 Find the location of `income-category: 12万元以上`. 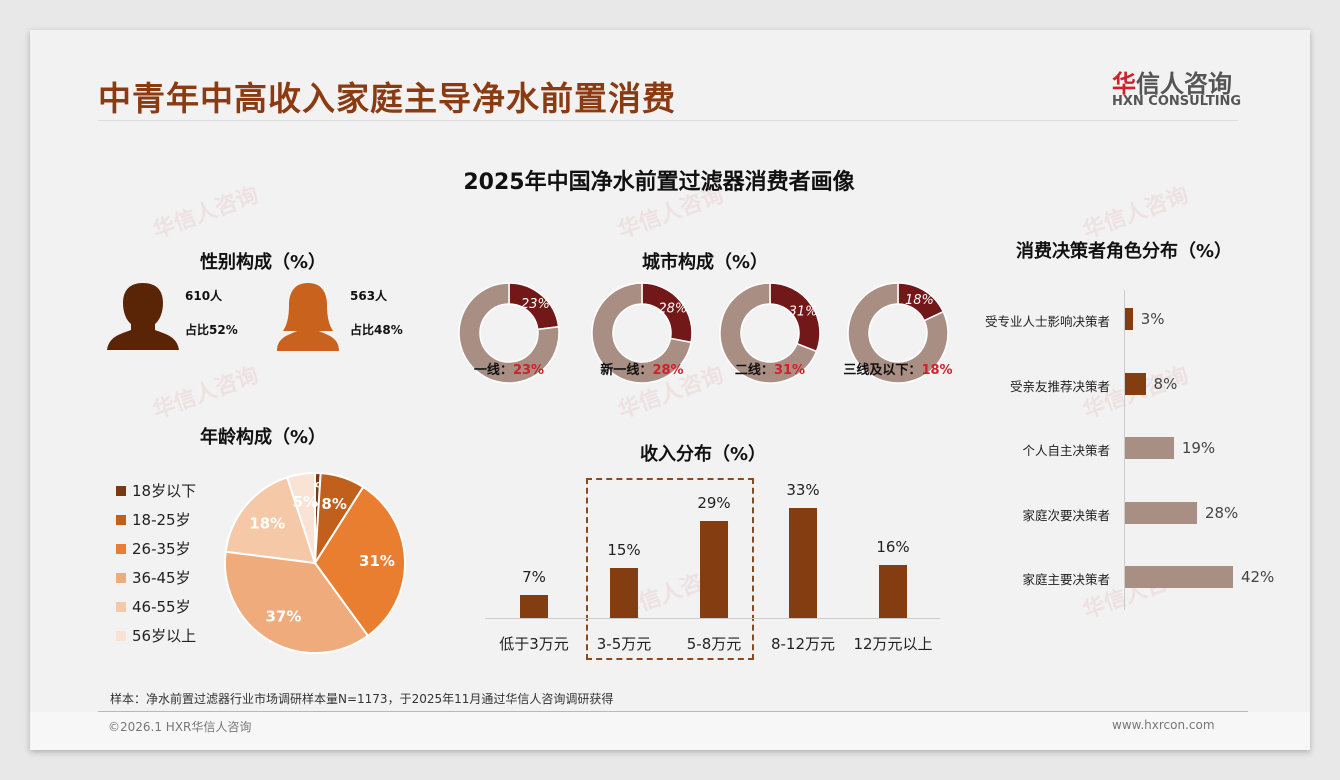

income-category: 12万元以上 is located at coordinates (893, 644).